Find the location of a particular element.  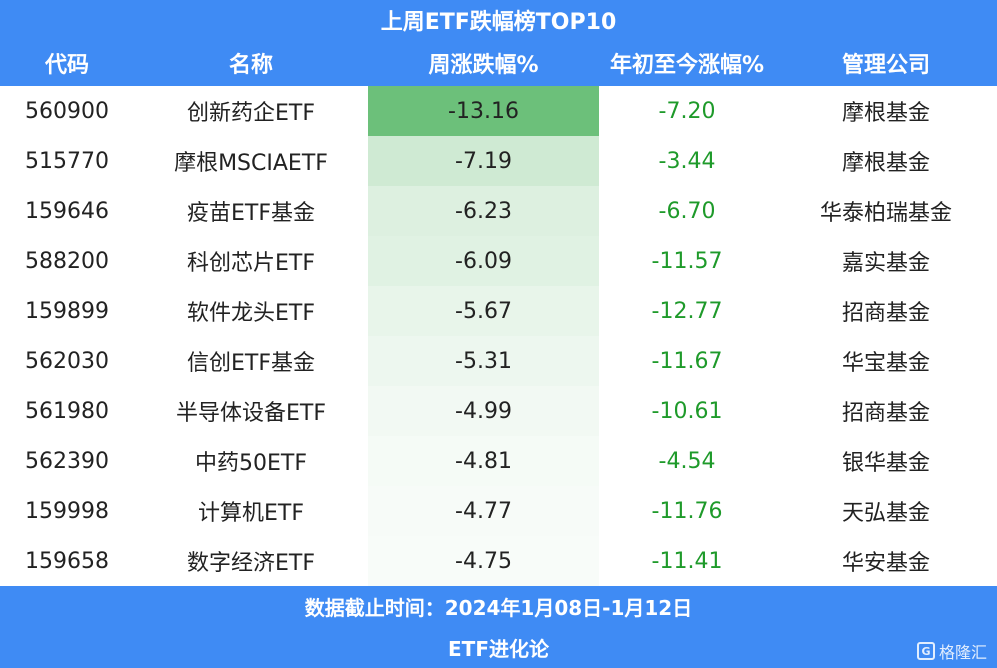

header-name: 名称 is located at coordinates (250, 65).